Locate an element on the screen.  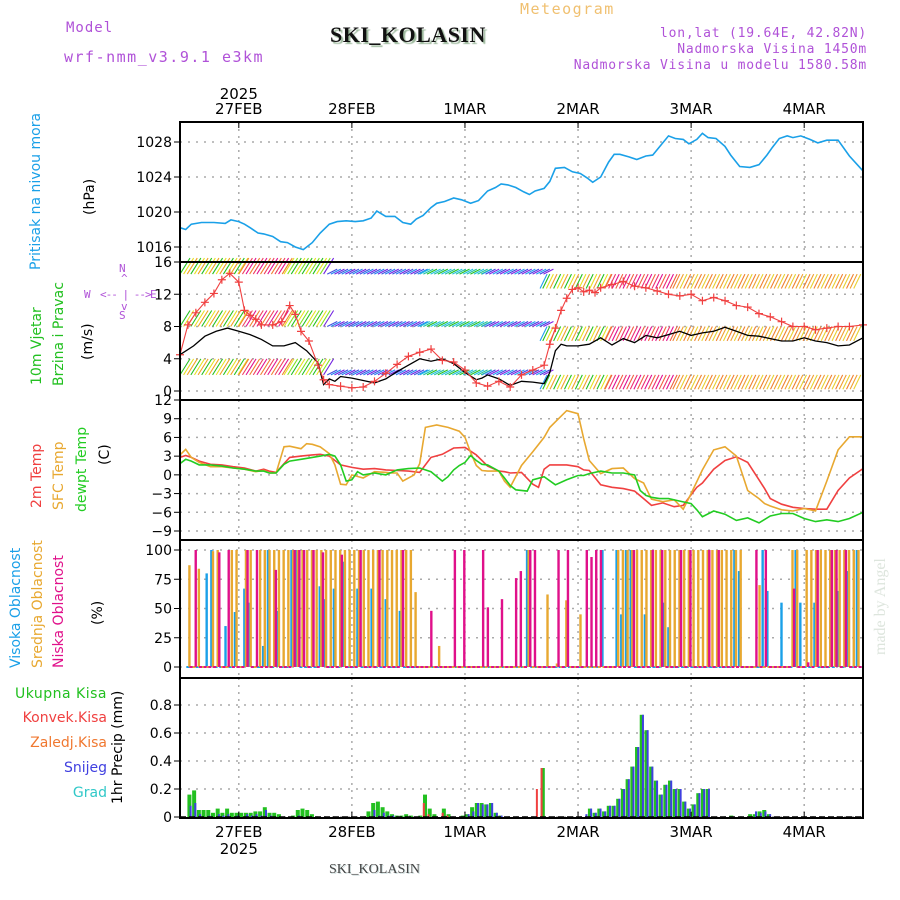
y-tick-label: 12 is located at coordinates (163, 401).